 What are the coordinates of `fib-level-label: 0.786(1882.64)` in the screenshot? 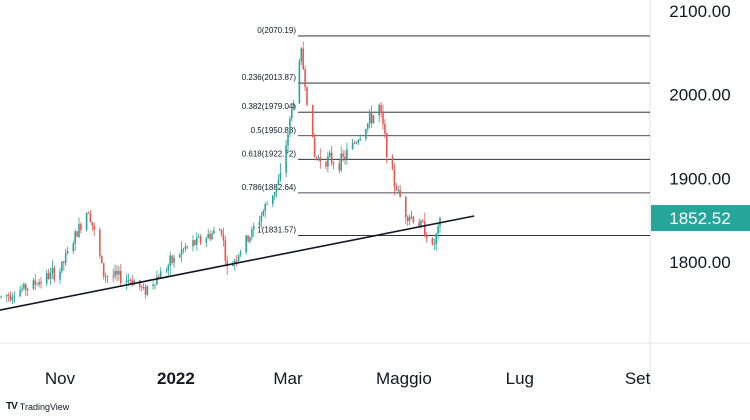 It's located at (269, 187).